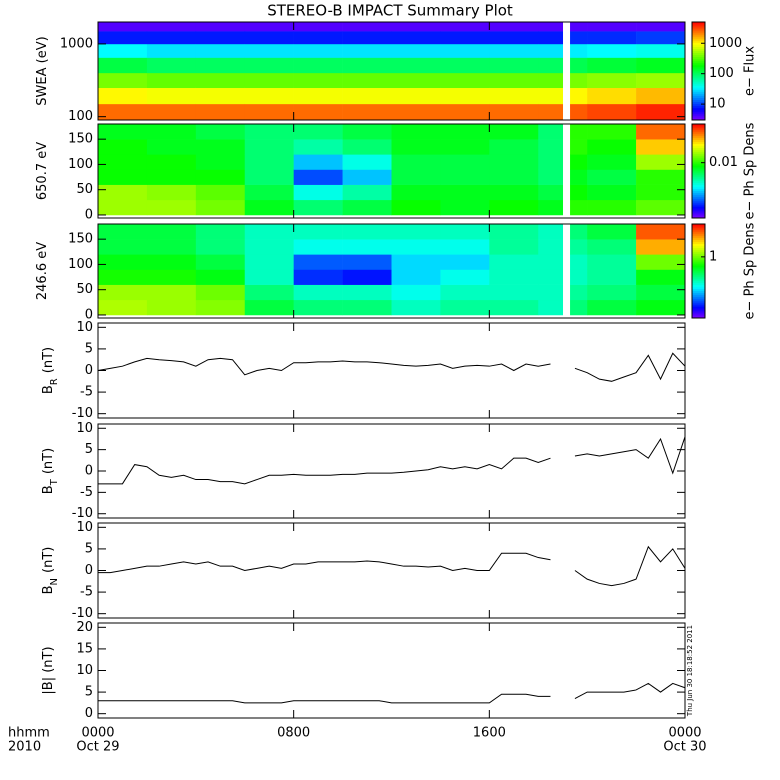 This screenshot has width=780, height=780. Describe the element at coordinates (89, 548) in the screenshot. I see `y-tick-label: 5` at that location.